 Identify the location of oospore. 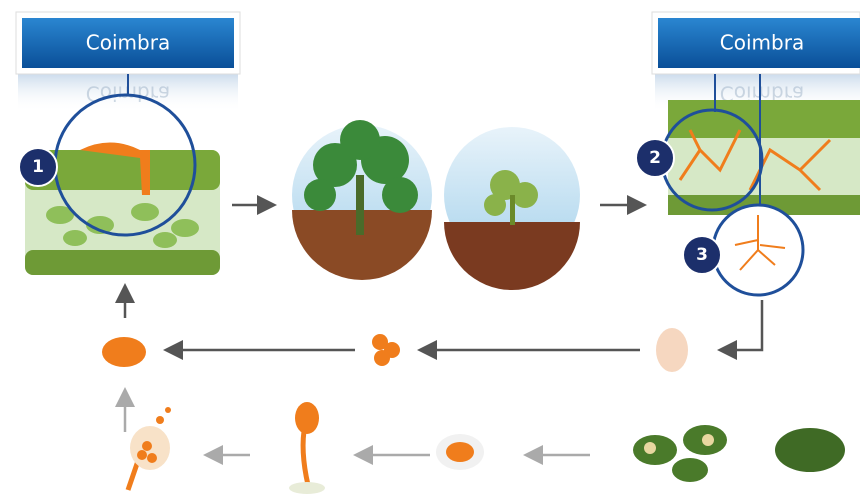
(672, 350).